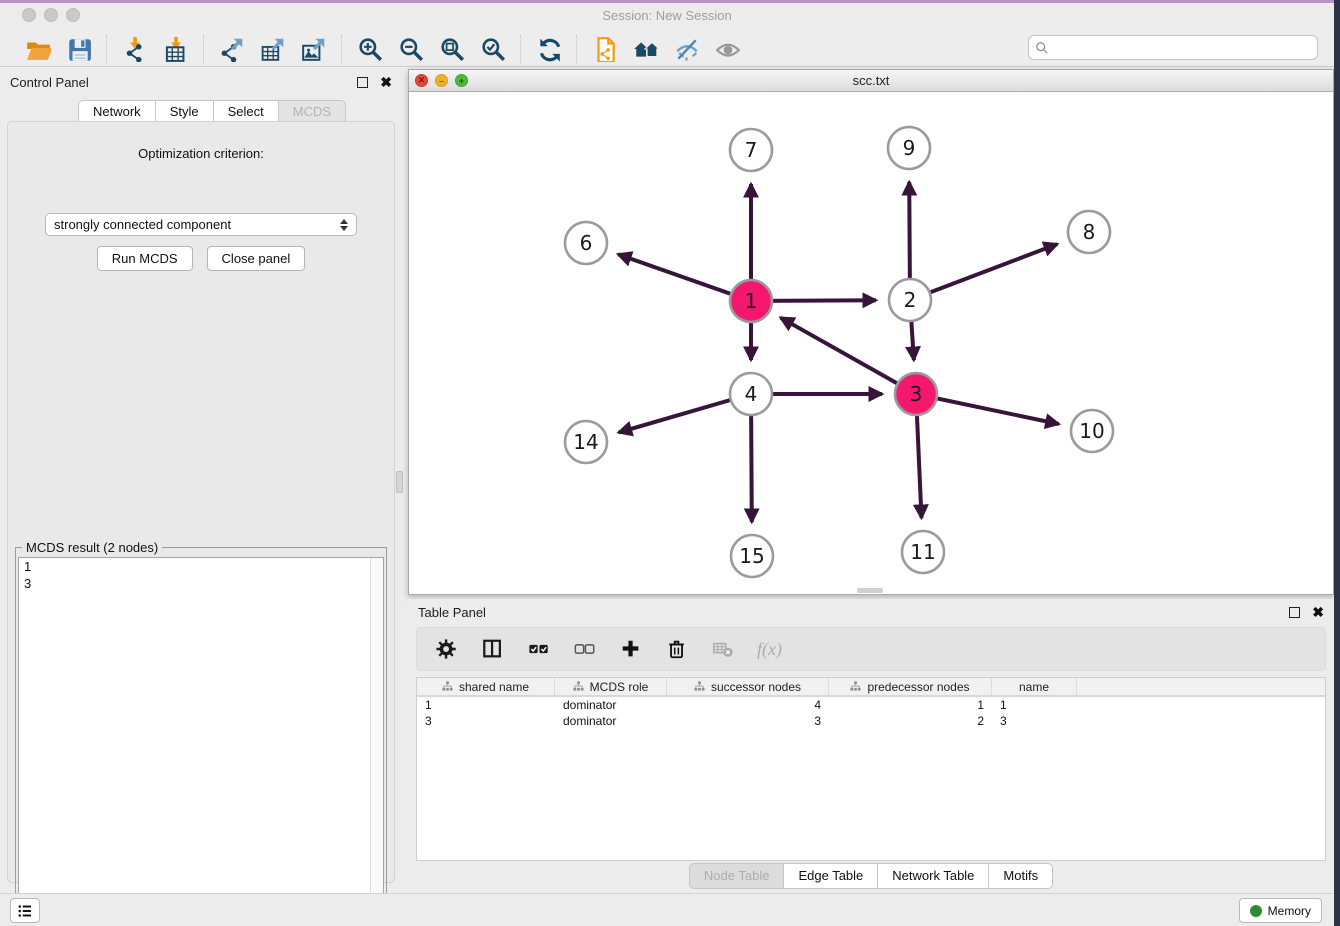  What do you see at coordinates (1280, 910) in the screenshot?
I see `memory-button: Memory` at bounding box center [1280, 910].